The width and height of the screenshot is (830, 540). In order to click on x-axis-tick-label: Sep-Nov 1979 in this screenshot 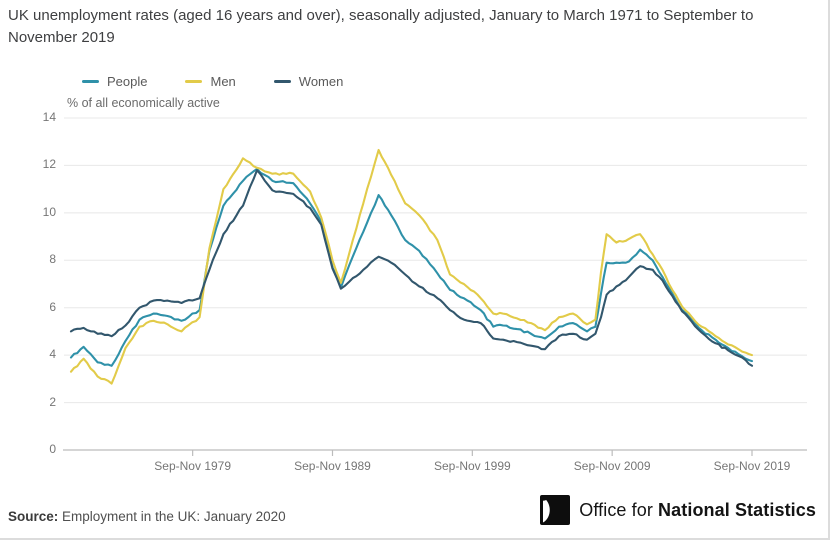, I will do `click(193, 466)`.